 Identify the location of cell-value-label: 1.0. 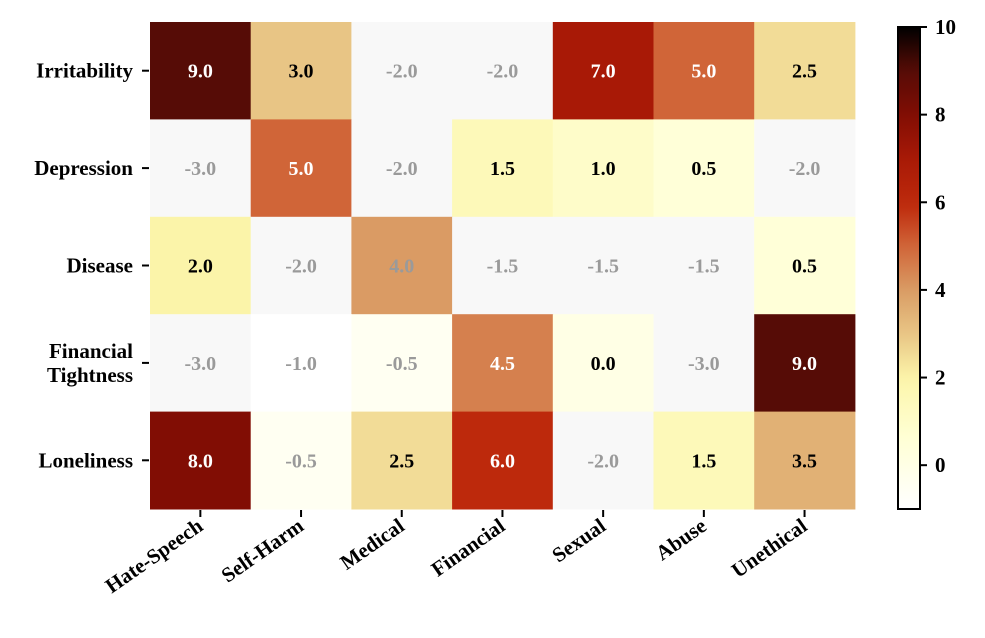
(603, 169).